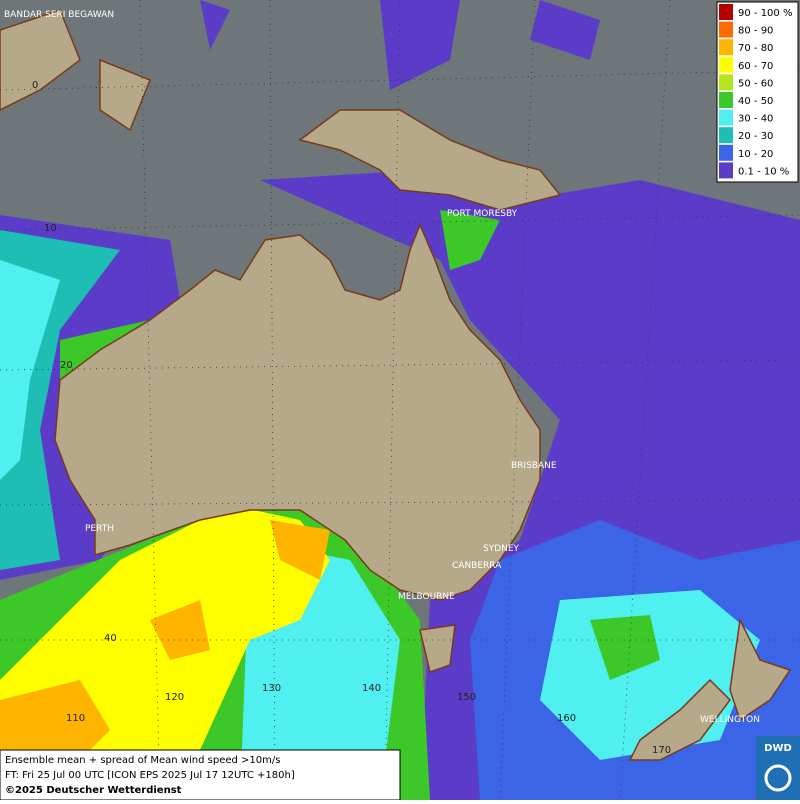 This screenshot has height=804, width=800. What do you see at coordinates (93, 790) in the screenshot?
I see `caption-line: ©2025 Deutscher Wetterdienst` at bounding box center [93, 790].